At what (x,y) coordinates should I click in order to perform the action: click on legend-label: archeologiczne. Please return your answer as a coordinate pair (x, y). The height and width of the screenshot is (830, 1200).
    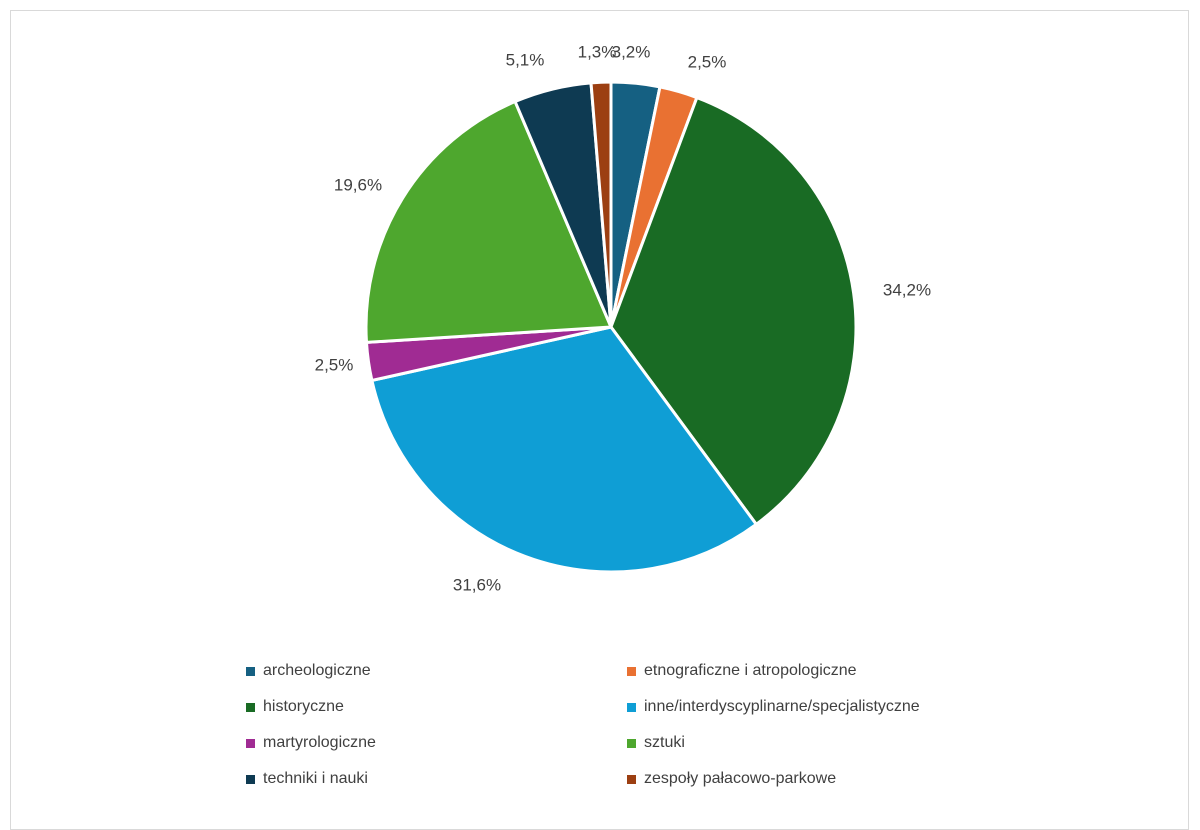
    Looking at the image, I should click on (317, 670).